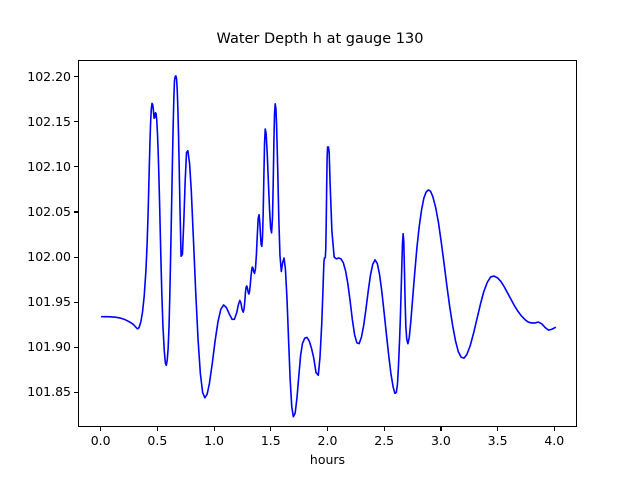 This screenshot has height=480, width=640. Describe the element at coordinates (49, 347) in the screenshot. I see `y-tick-label: 101.90` at that location.